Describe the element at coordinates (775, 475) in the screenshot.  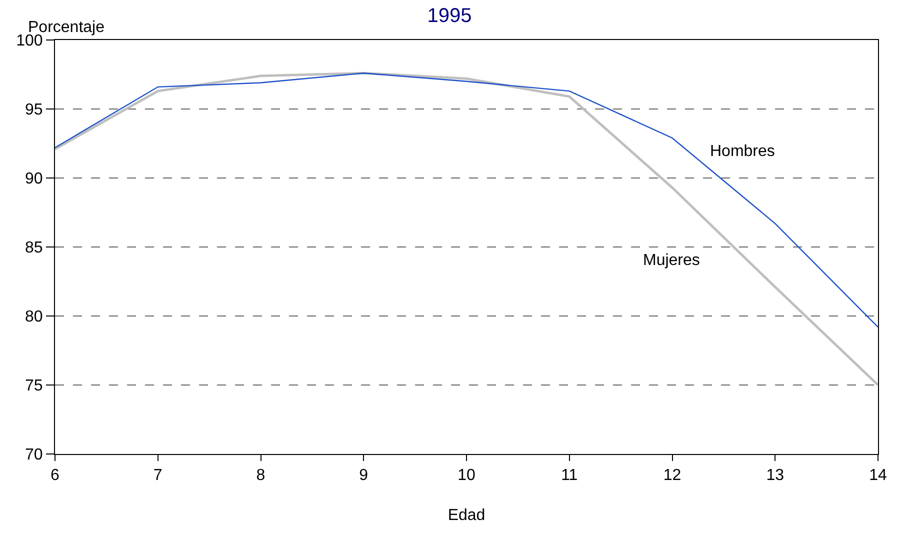
I see `x-tick-label: 13` at that location.